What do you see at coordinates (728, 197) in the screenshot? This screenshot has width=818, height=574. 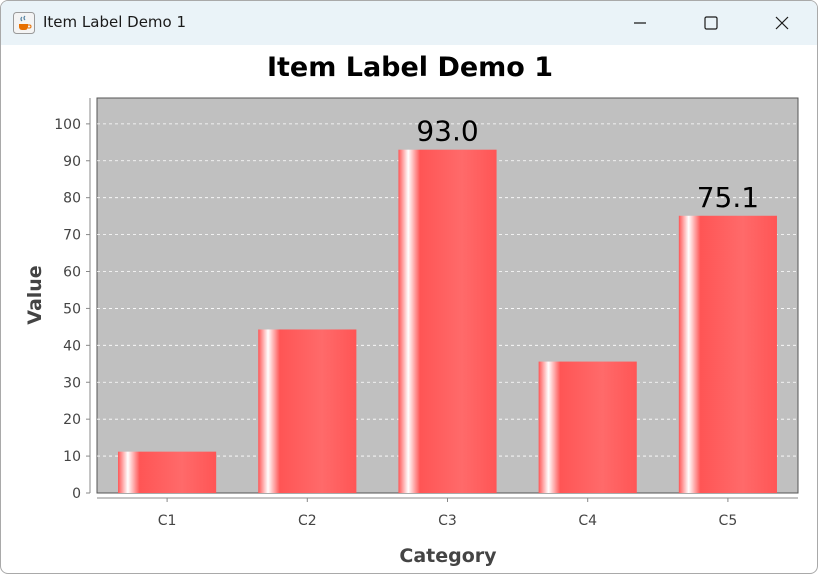 I see `item-label-c5: 75.1` at bounding box center [728, 197].